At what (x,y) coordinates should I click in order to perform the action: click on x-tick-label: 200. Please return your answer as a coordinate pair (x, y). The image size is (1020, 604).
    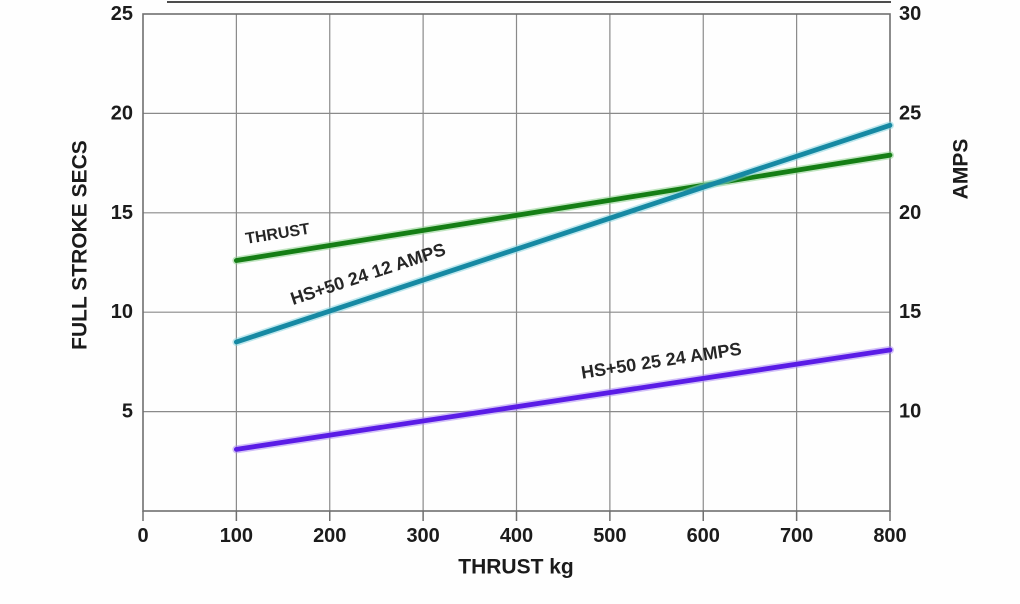
    Looking at the image, I should click on (329, 536).